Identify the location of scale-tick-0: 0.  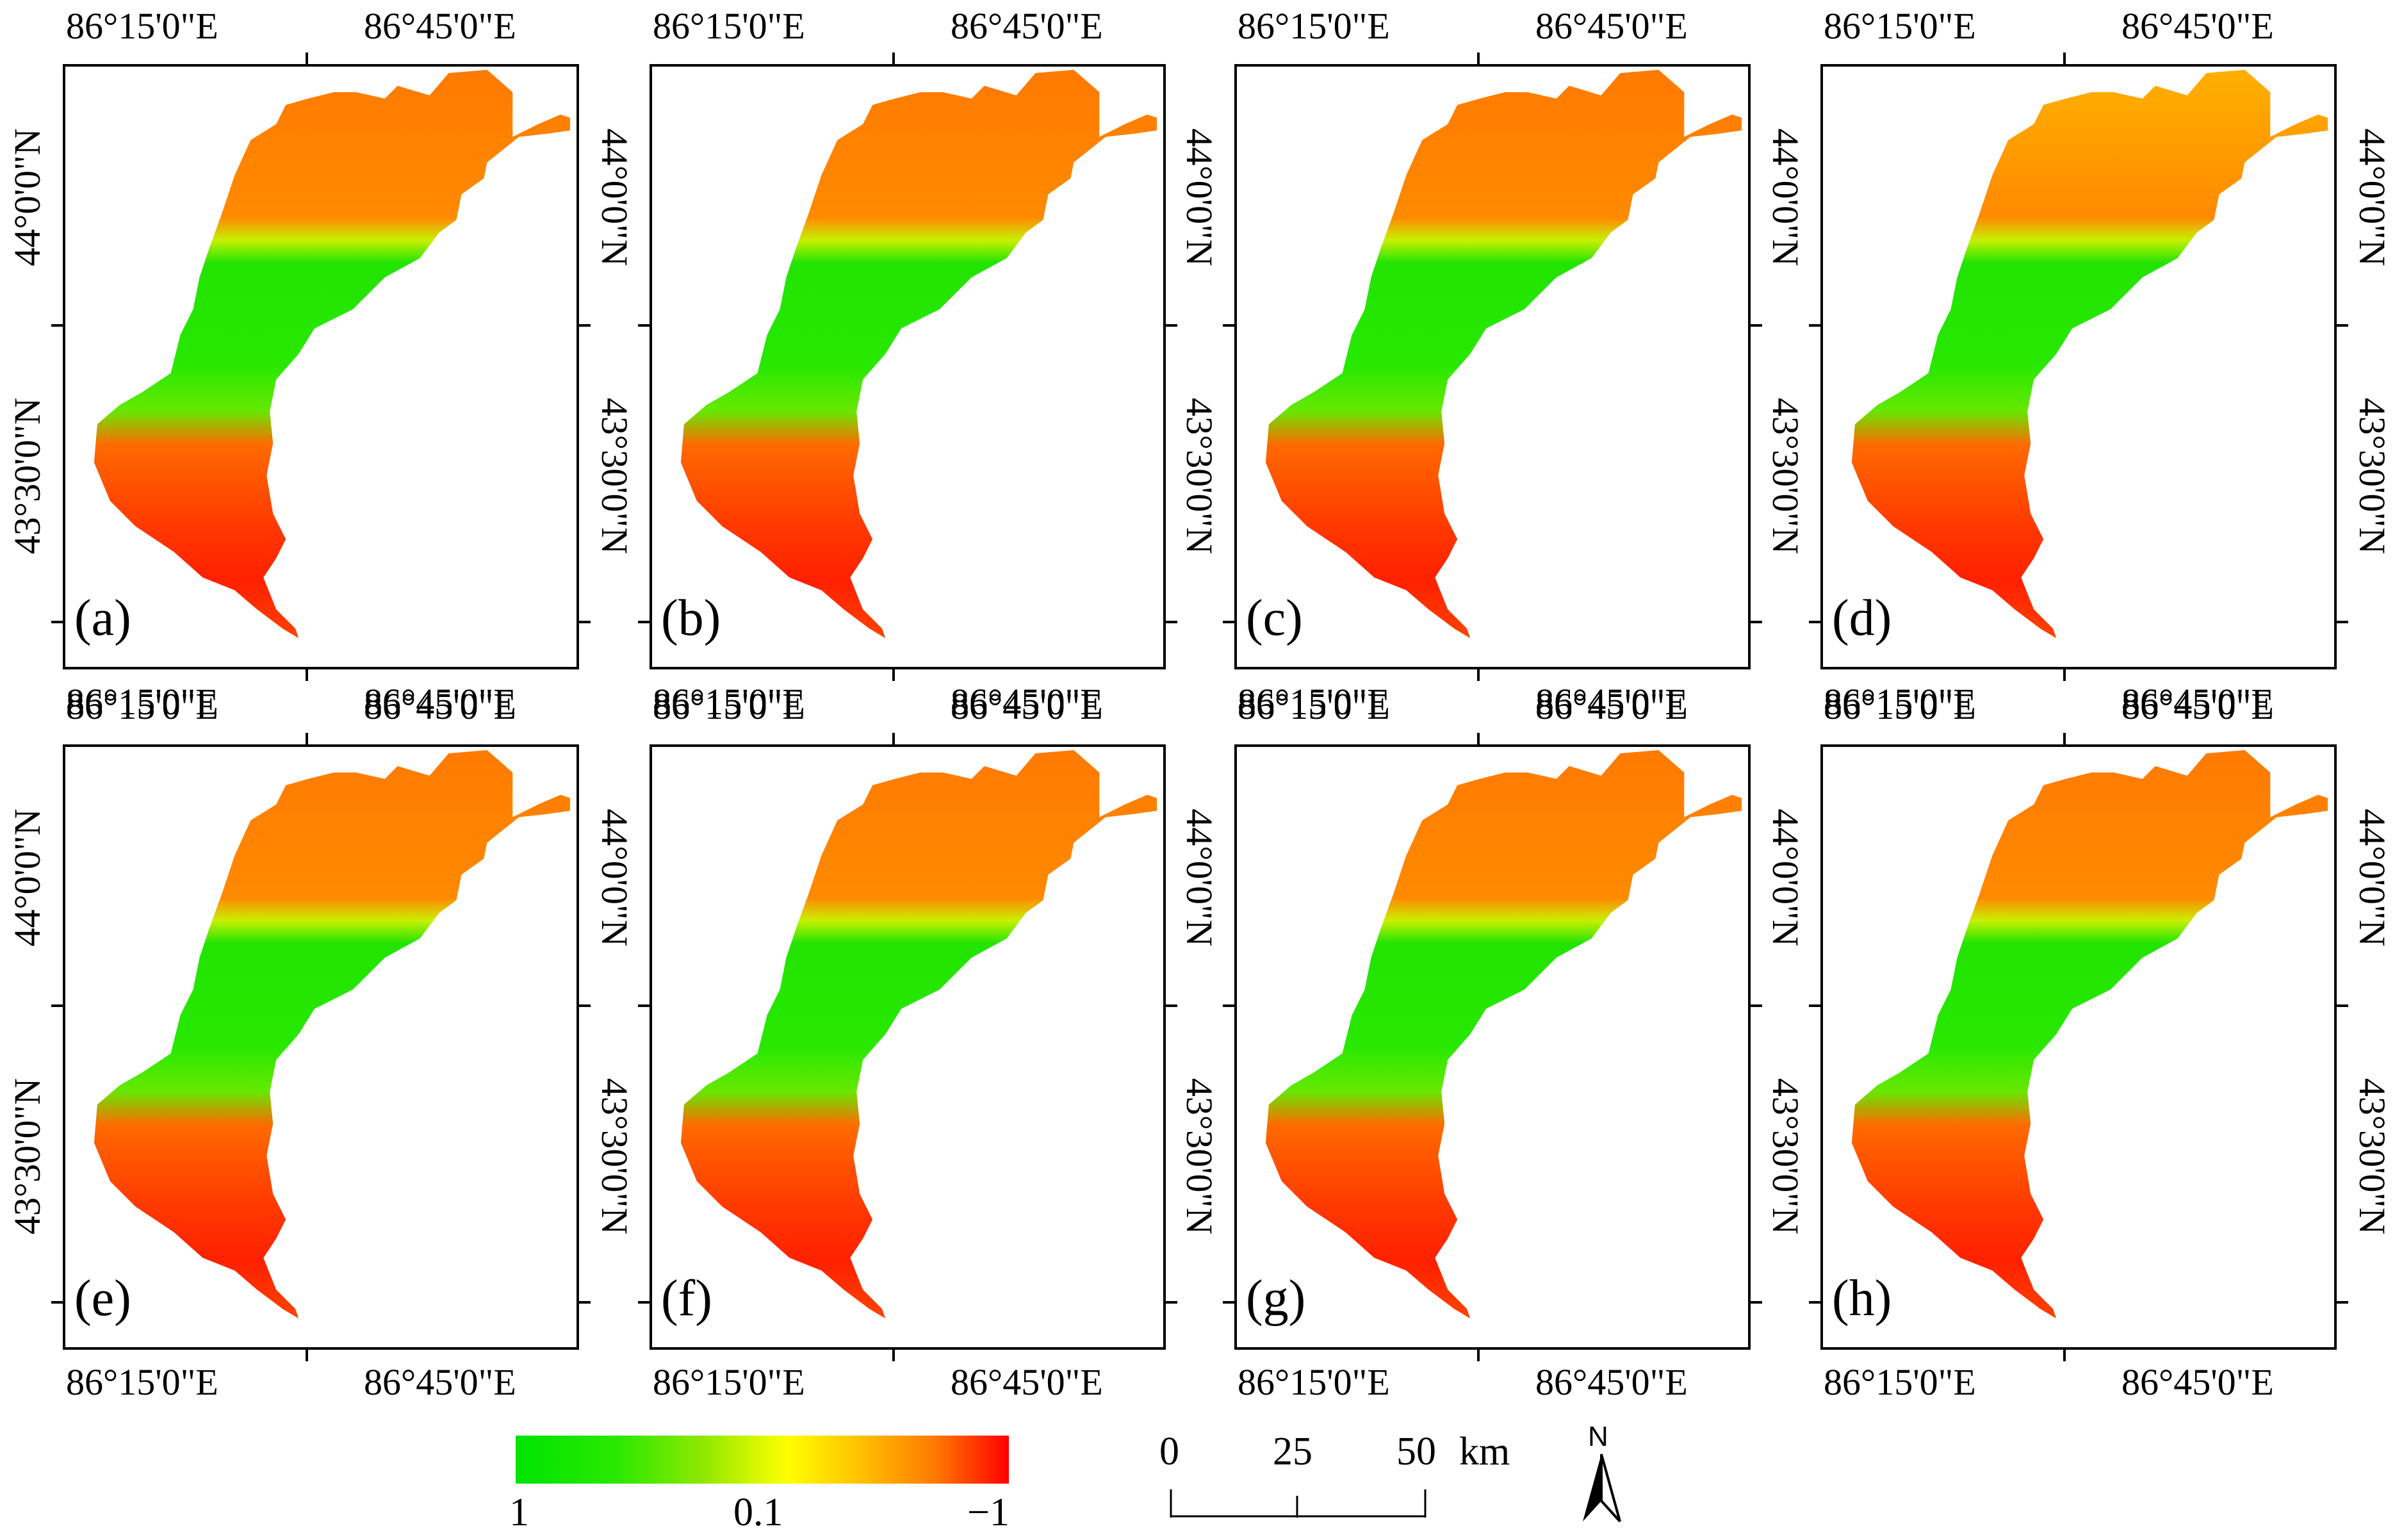
(1169, 1451).